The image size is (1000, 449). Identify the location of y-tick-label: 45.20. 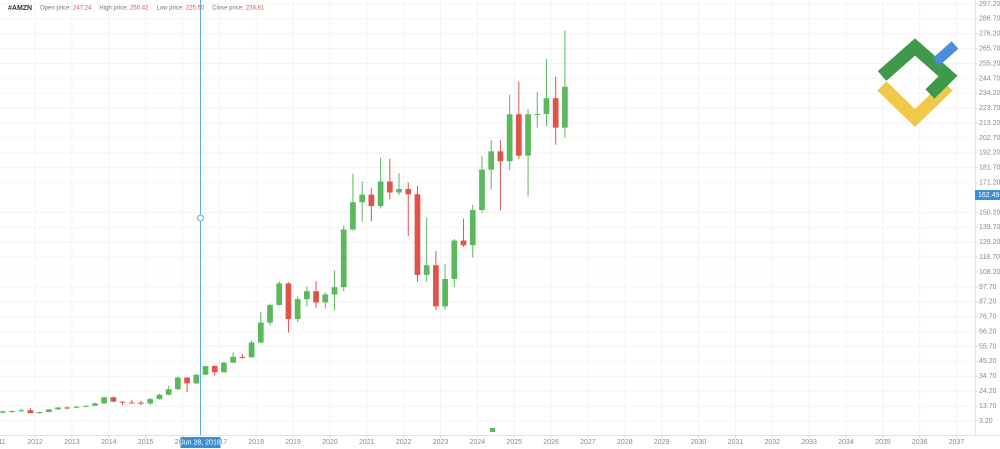
(988, 361).